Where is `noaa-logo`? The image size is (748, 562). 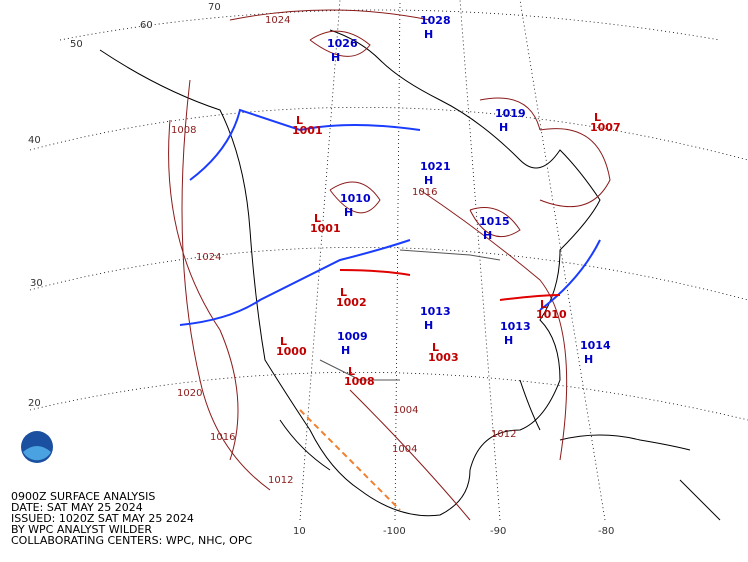
noaa-logo is located at coordinates (37, 447).